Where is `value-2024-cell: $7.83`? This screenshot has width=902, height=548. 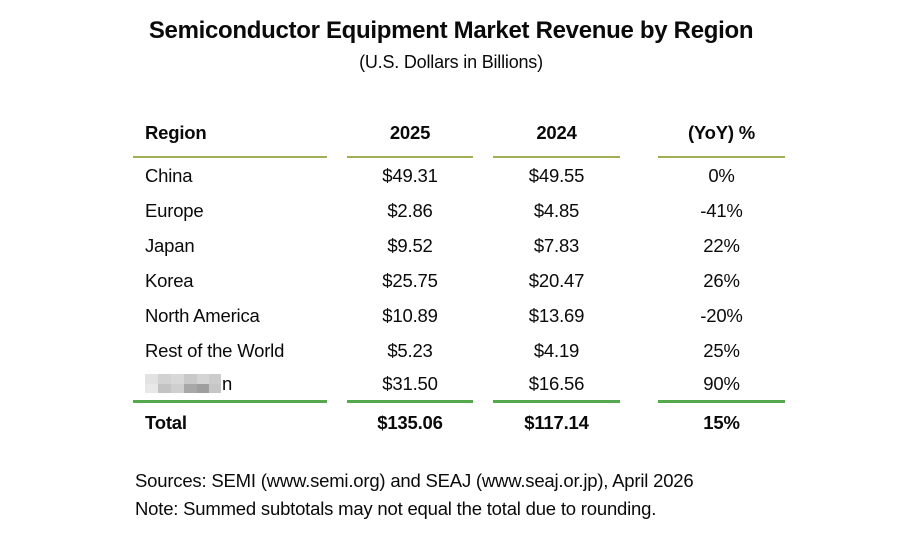
value-2024-cell: $7.83 is located at coordinates (556, 245).